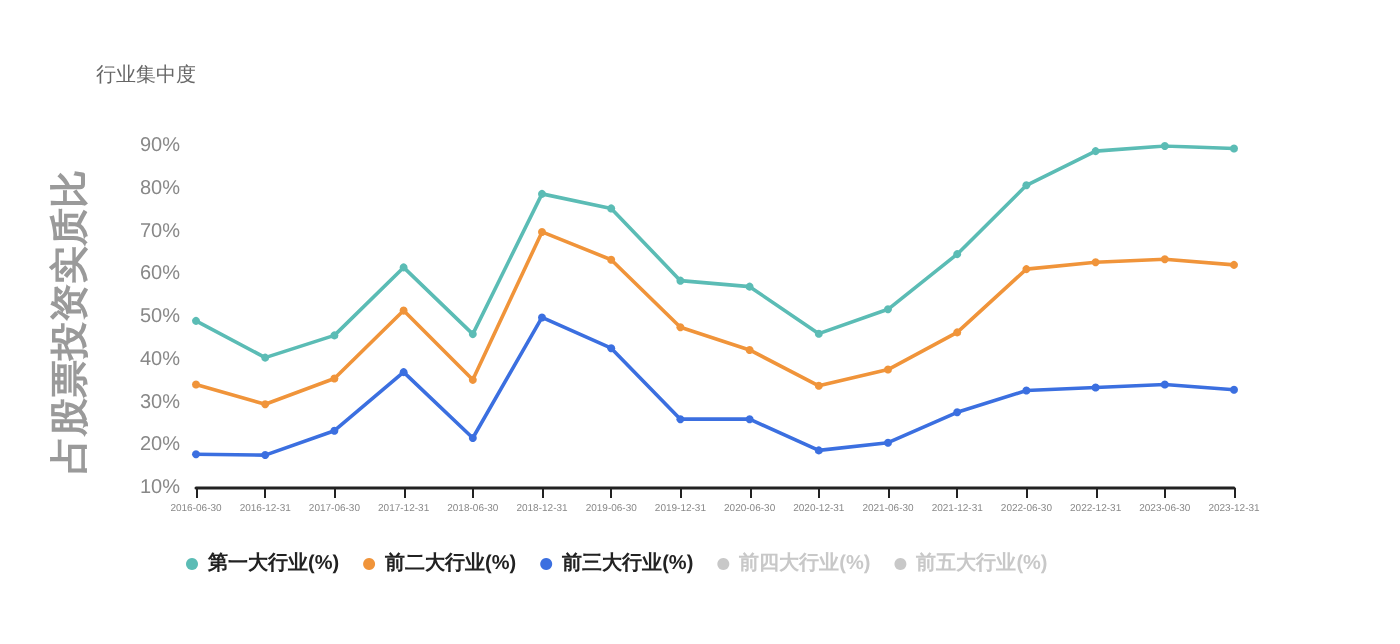 The height and width of the screenshot is (644, 1400). What do you see at coordinates (160, 317) in the screenshot?
I see `y-tick-label: 50%` at bounding box center [160, 317].